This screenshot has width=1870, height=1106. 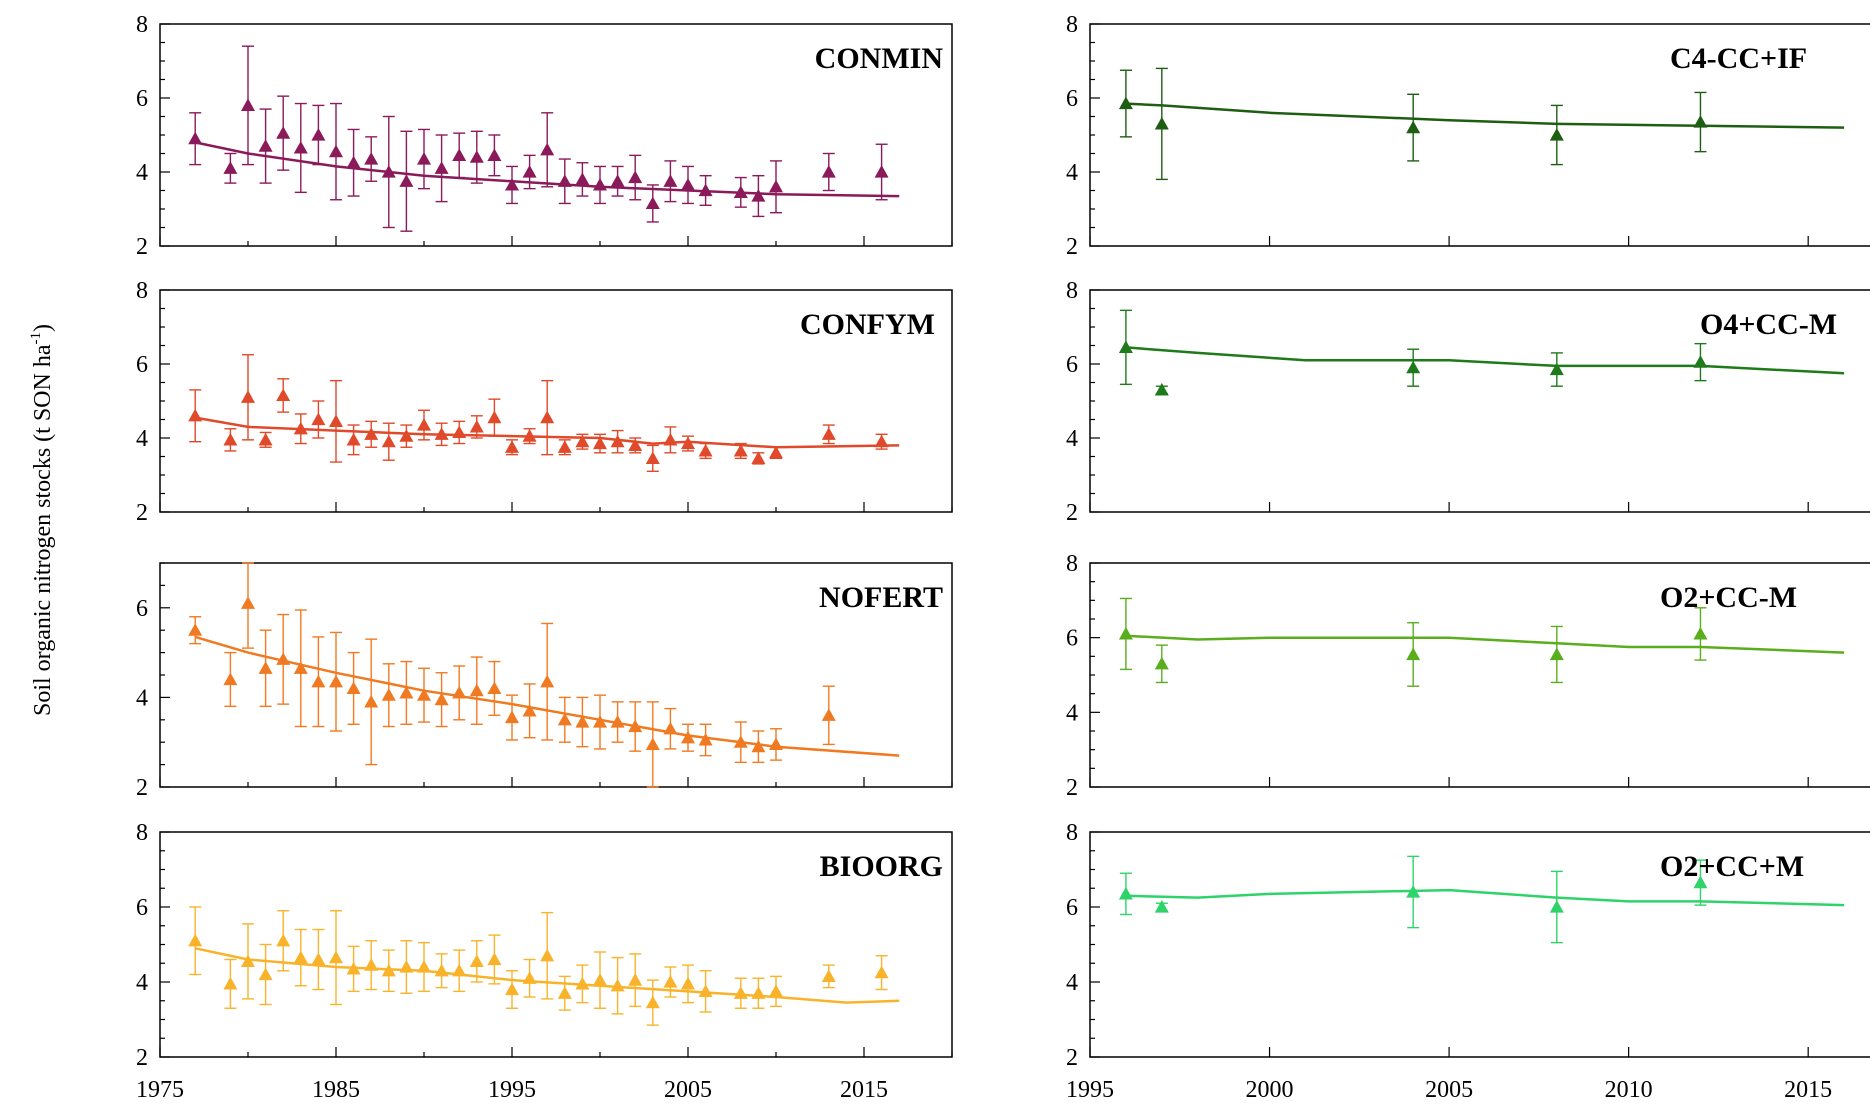 I want to click on panel-6-model-line, so click(x=1485, y=360).